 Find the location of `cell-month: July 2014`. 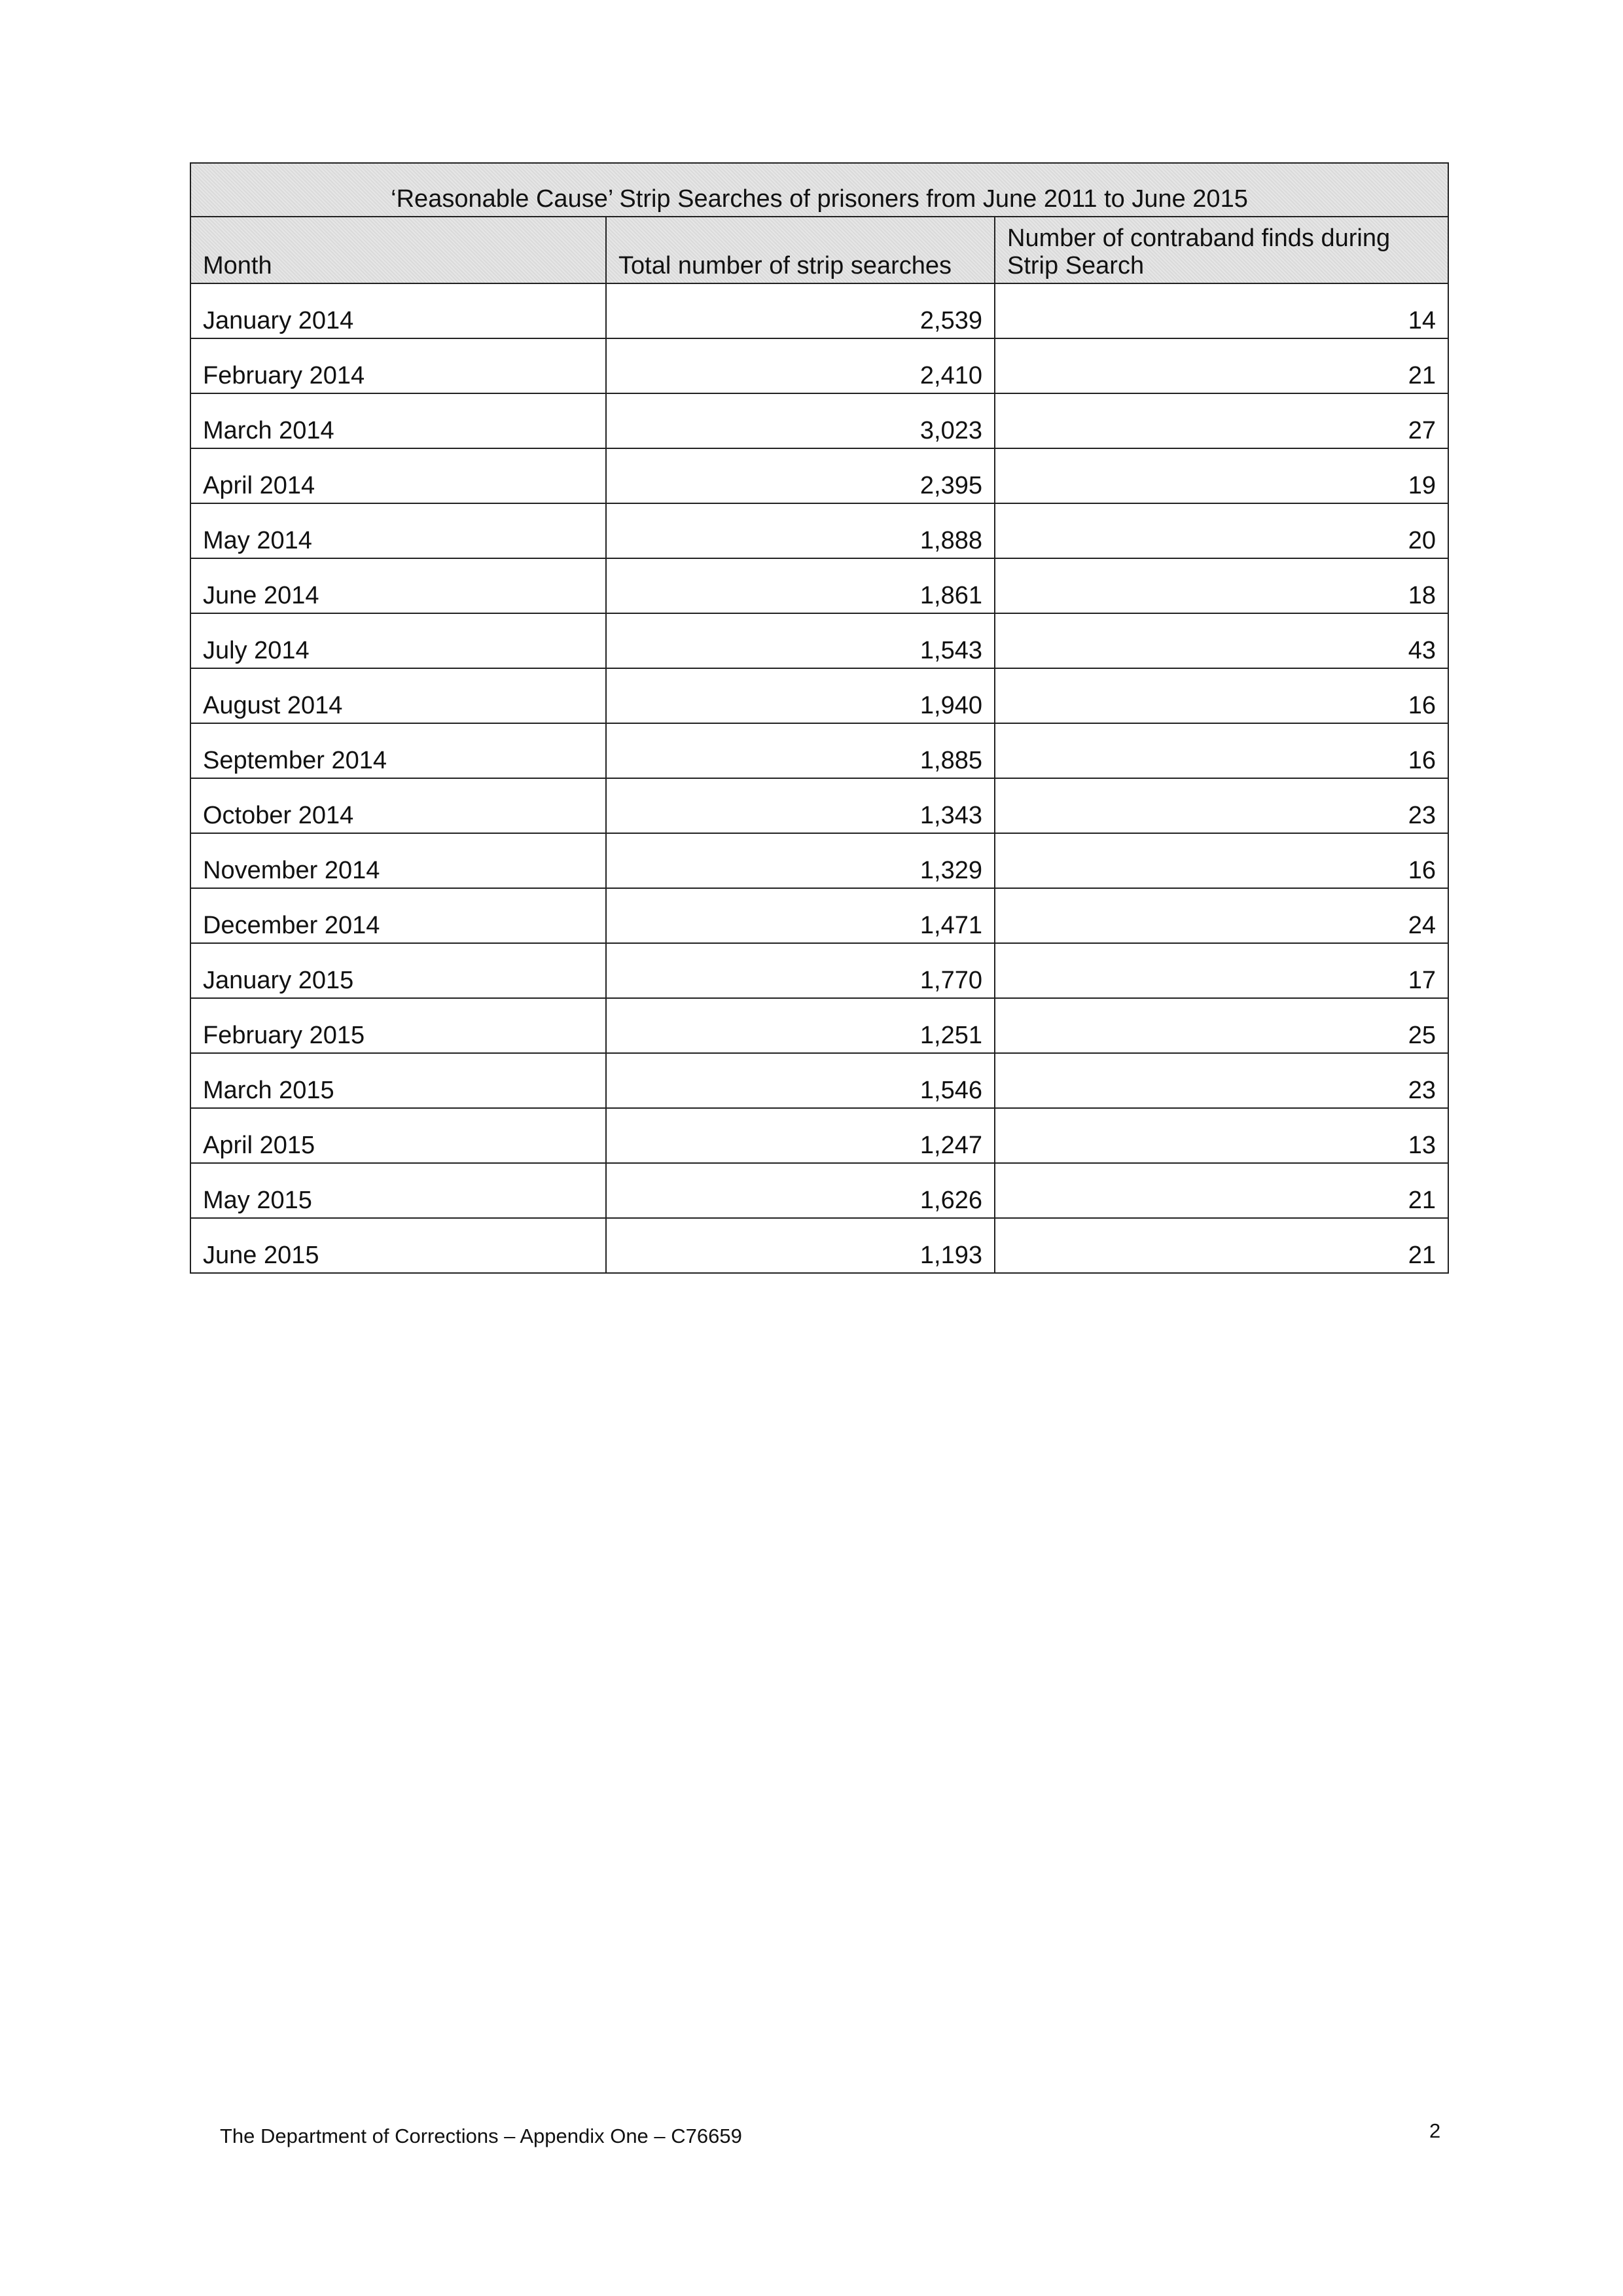

cell-month: July 2014 is located at coordinates (398, 641).